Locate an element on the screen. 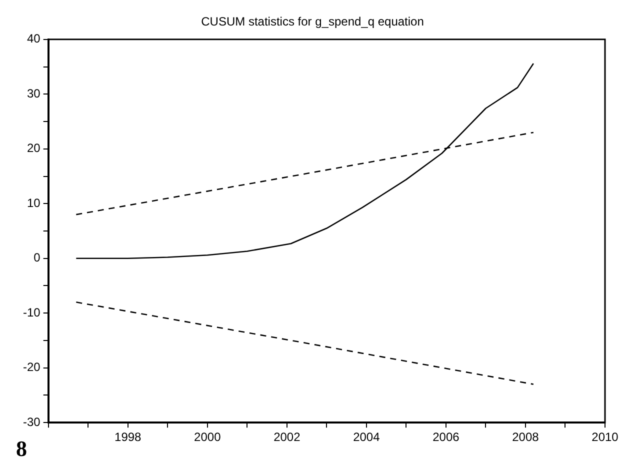 The width and height of the screenshot is (625, 468). y-tick-label: 0 is located at coordinates (37, 257).